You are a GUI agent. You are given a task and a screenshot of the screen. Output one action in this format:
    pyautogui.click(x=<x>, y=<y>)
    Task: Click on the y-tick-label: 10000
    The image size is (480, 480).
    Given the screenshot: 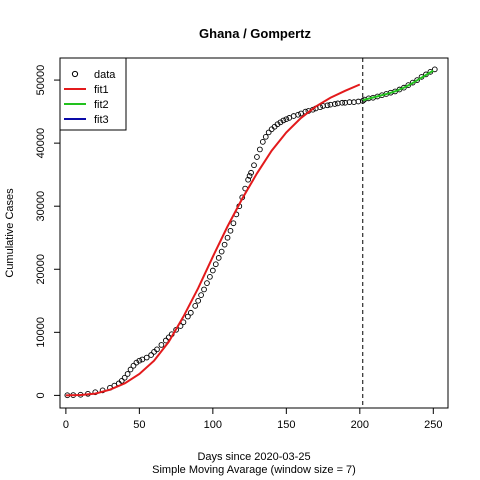 What is the action you would take?
    pyautogui.click(x=41, y=332)
    